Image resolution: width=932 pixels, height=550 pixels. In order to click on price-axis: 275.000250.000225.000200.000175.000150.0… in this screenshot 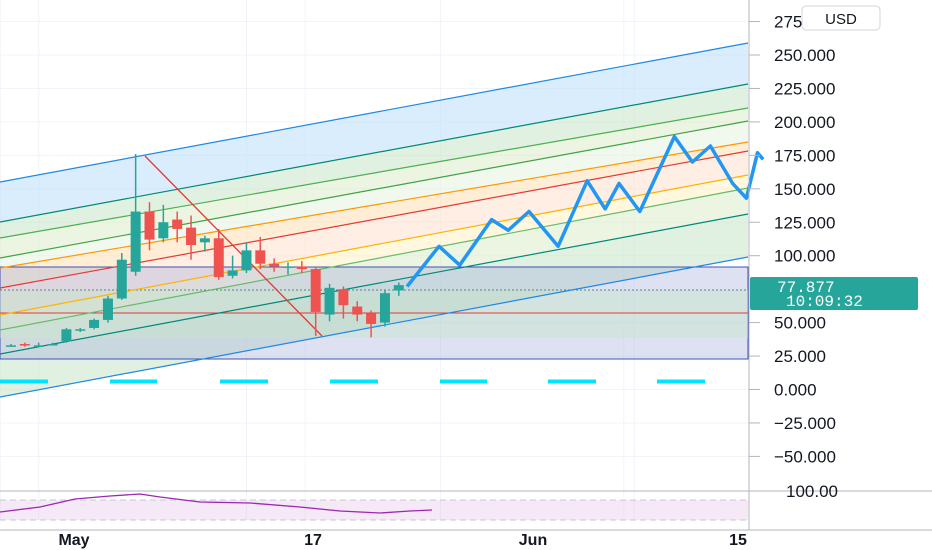, I will do `click(793, 265)`.